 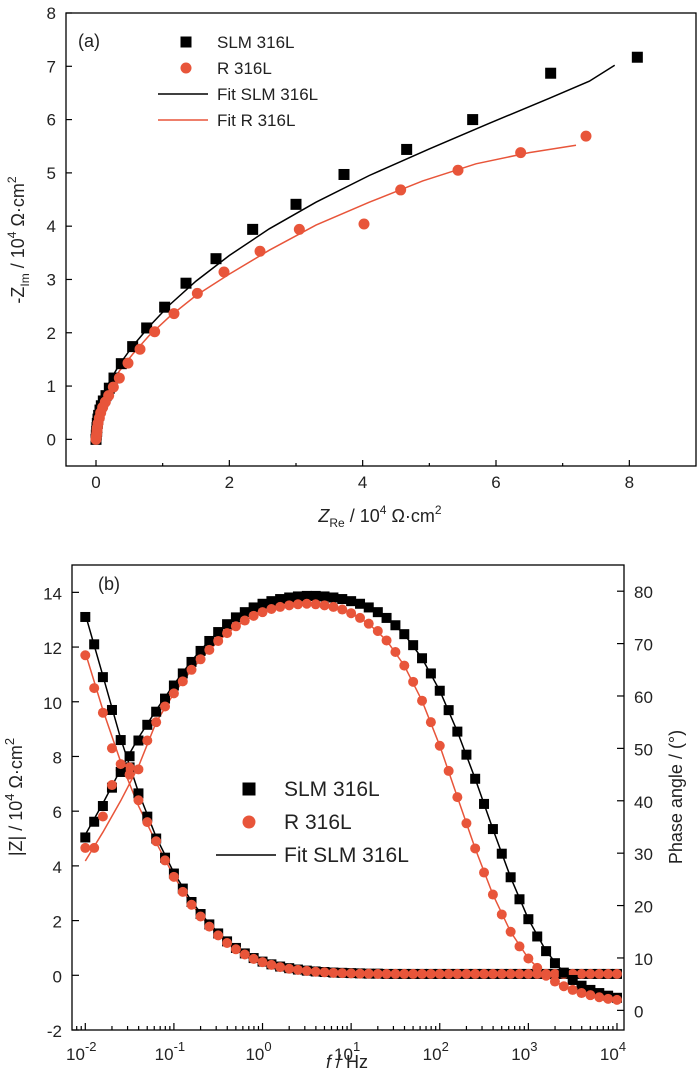 I want to click on left-y-title-sup: 4, so click(x=9, y=797).